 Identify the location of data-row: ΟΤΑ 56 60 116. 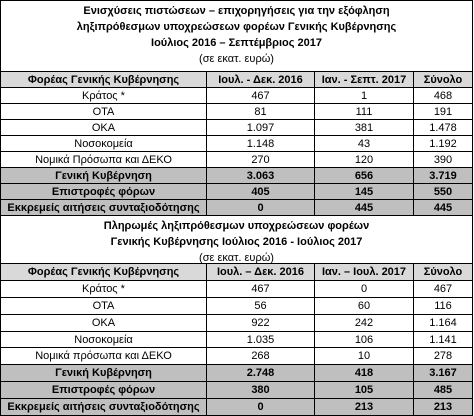
(236, 305).